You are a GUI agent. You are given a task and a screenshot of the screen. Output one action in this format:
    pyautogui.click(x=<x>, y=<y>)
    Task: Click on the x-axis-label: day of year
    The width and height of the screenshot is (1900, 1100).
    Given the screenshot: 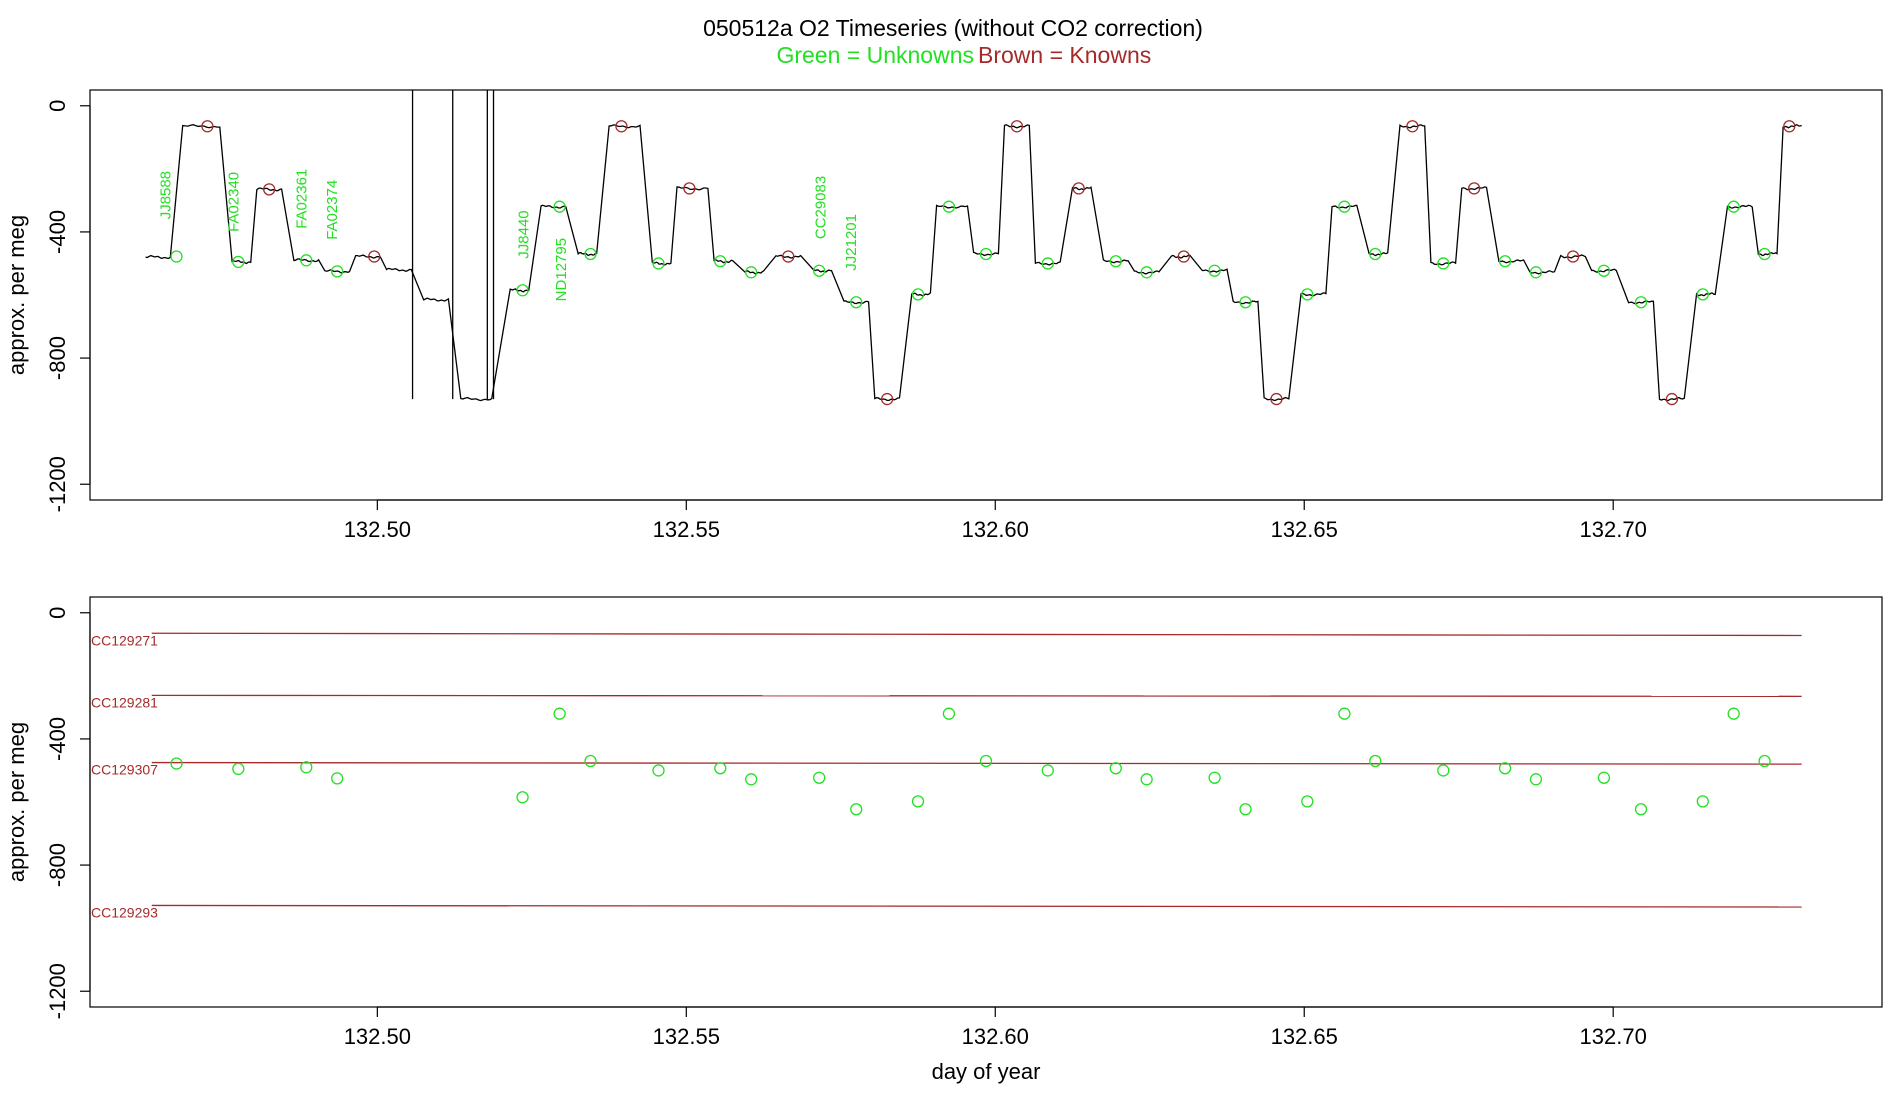 What is the action you would take?
    pyautogui.click(x=986, y=1071)
    